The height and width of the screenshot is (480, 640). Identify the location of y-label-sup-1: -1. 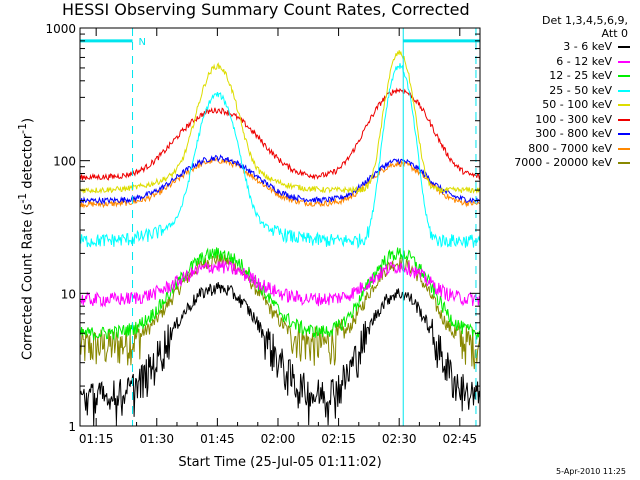
(22, 198).